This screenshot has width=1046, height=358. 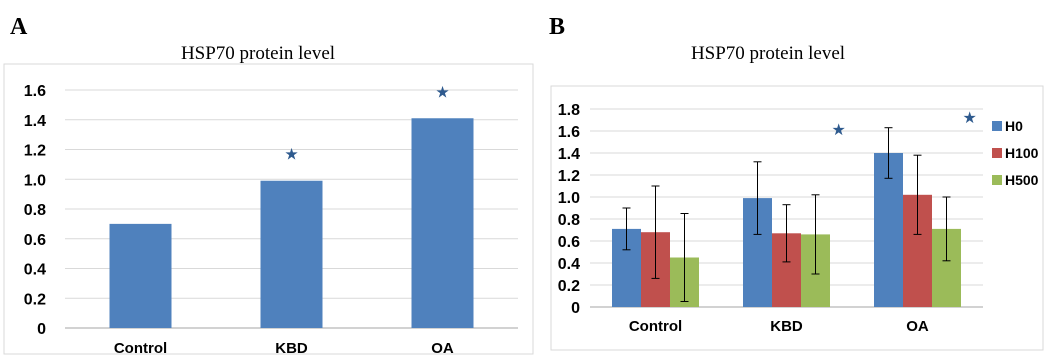 I want to click on panel-a-label: A, so click(x=19, y=27).